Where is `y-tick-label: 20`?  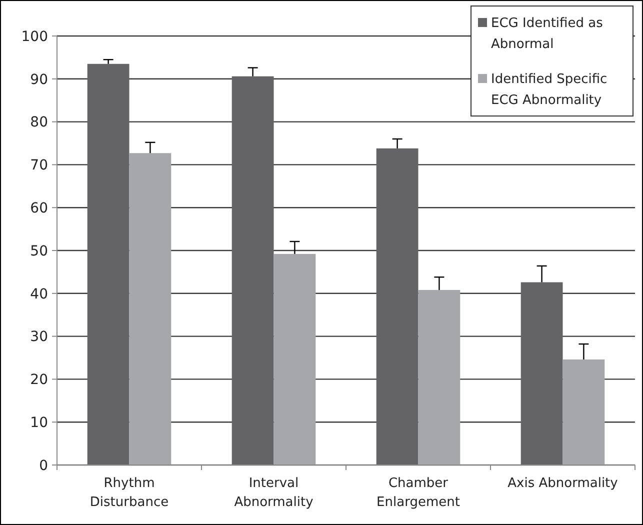 y-tick-label: 20 is located at coordinates (39, 380).